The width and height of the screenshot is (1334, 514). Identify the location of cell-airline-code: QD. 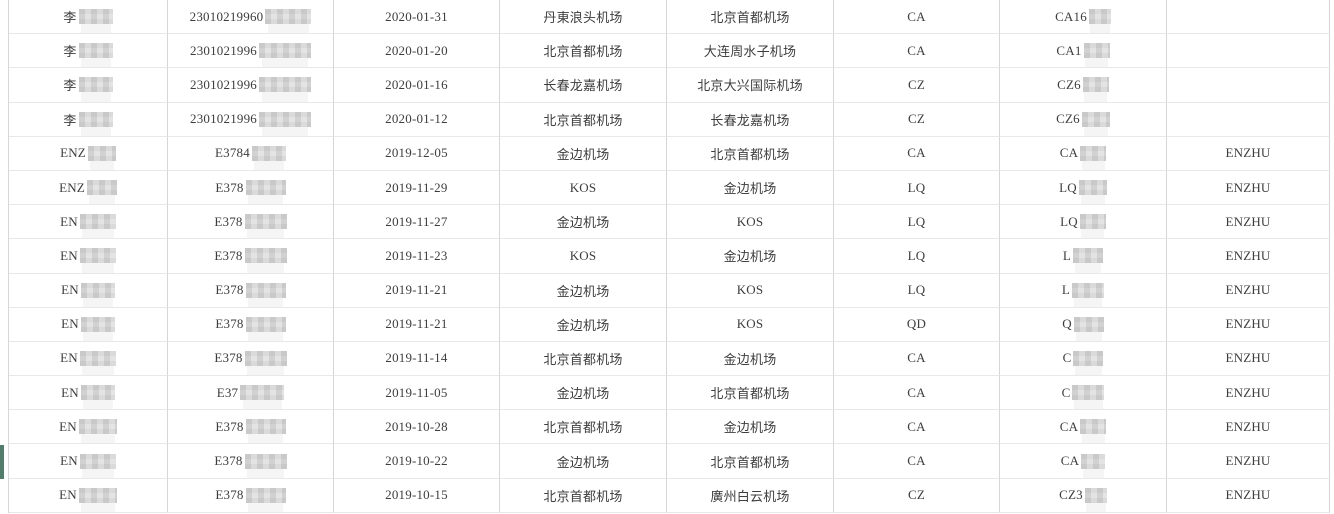
(917, 324).